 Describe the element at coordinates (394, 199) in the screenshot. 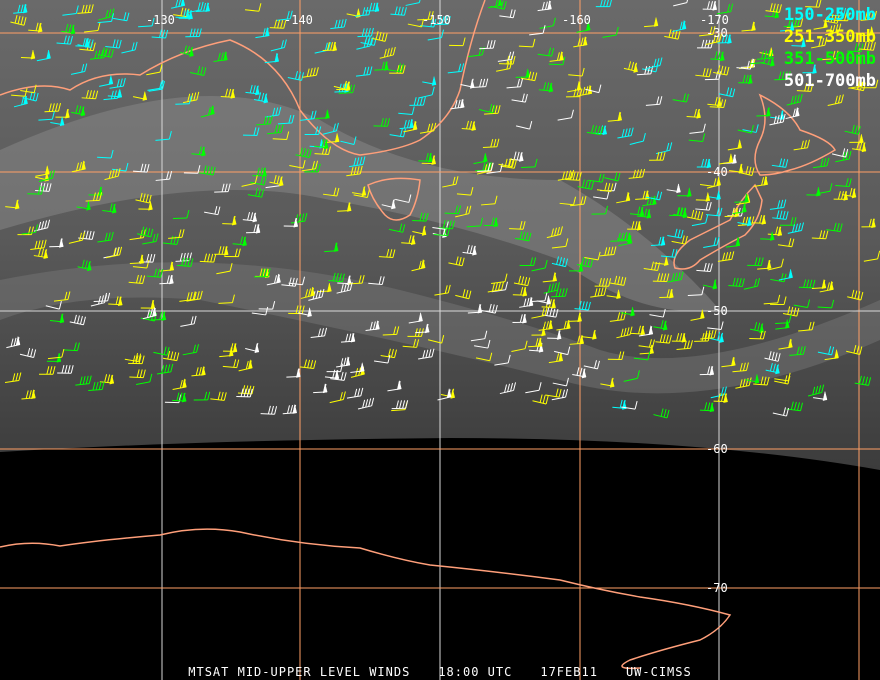

I see `coastline-tasmania` at that location.